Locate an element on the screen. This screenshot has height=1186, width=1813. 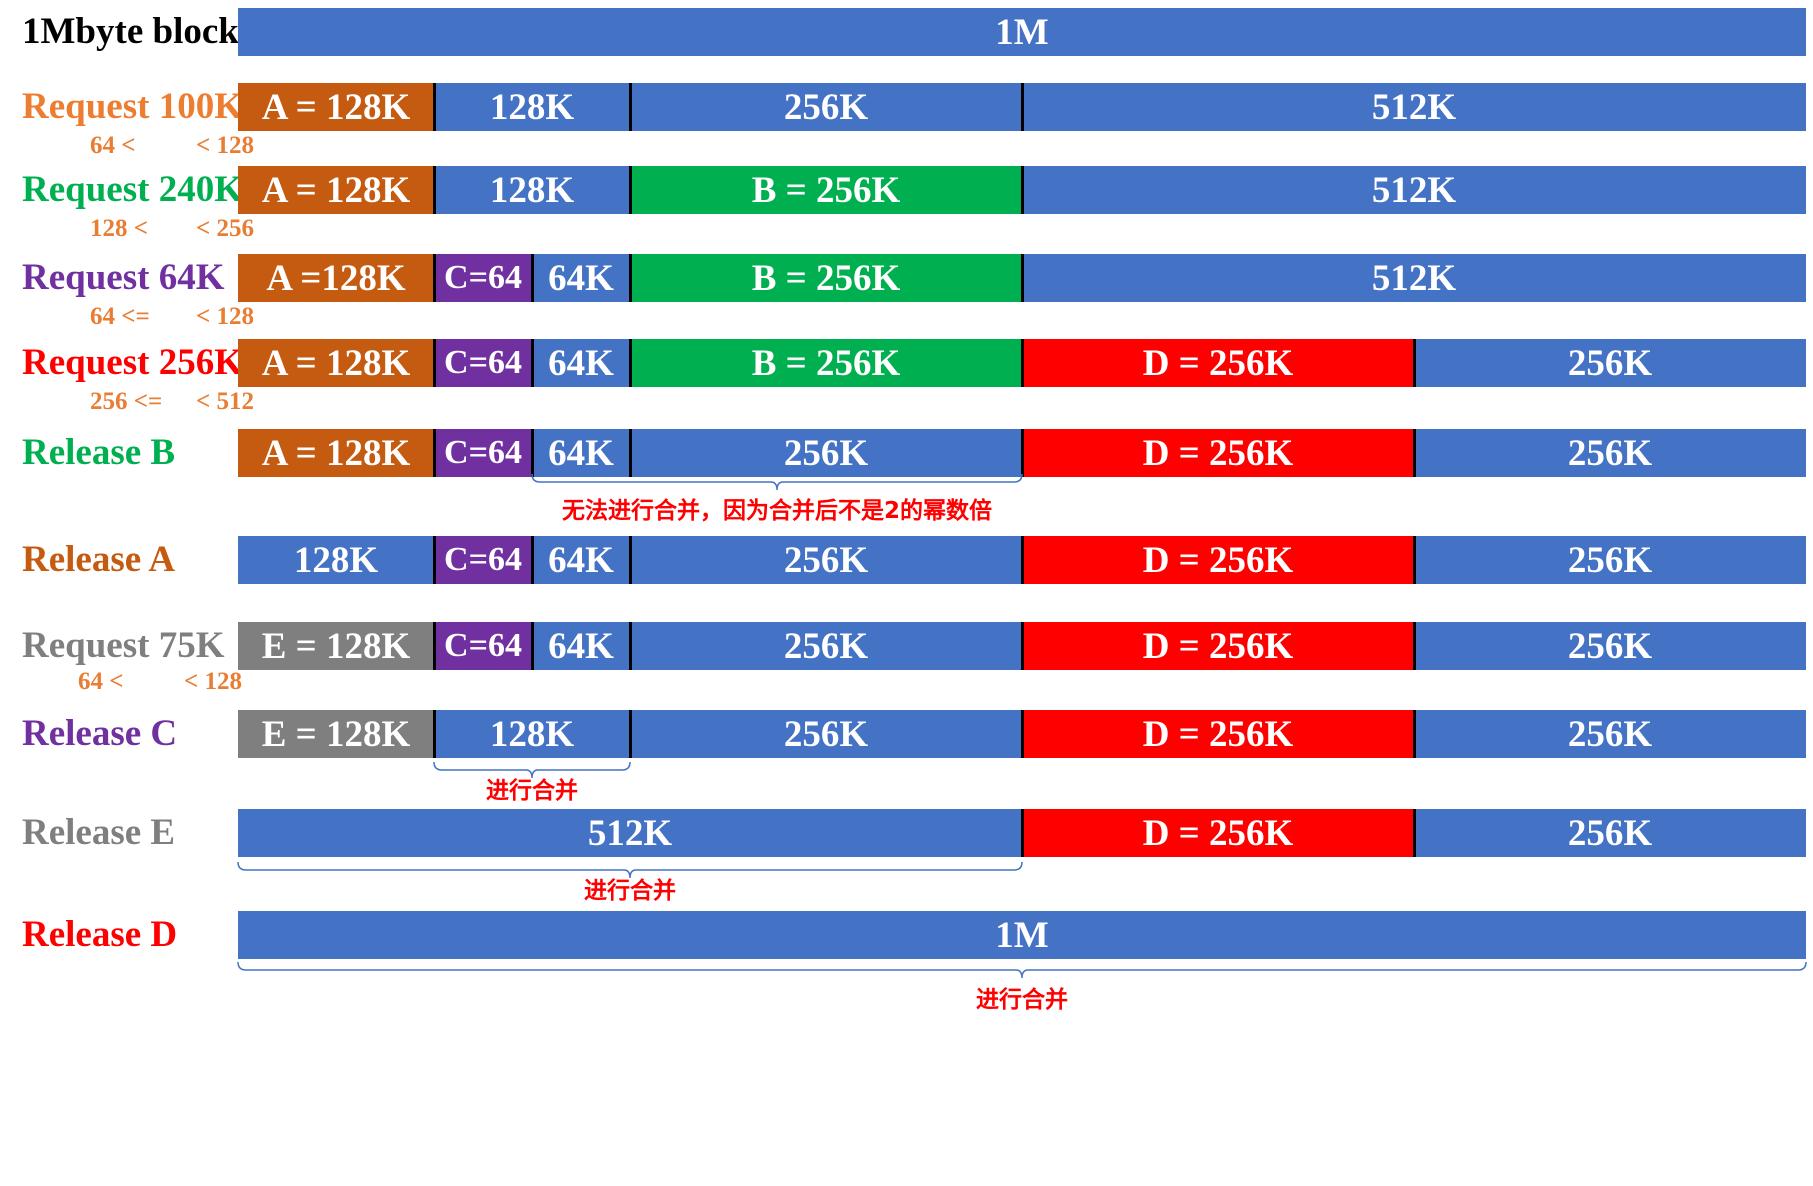
range-lower-bound: 64 <= is located at coordinates (120, 316).